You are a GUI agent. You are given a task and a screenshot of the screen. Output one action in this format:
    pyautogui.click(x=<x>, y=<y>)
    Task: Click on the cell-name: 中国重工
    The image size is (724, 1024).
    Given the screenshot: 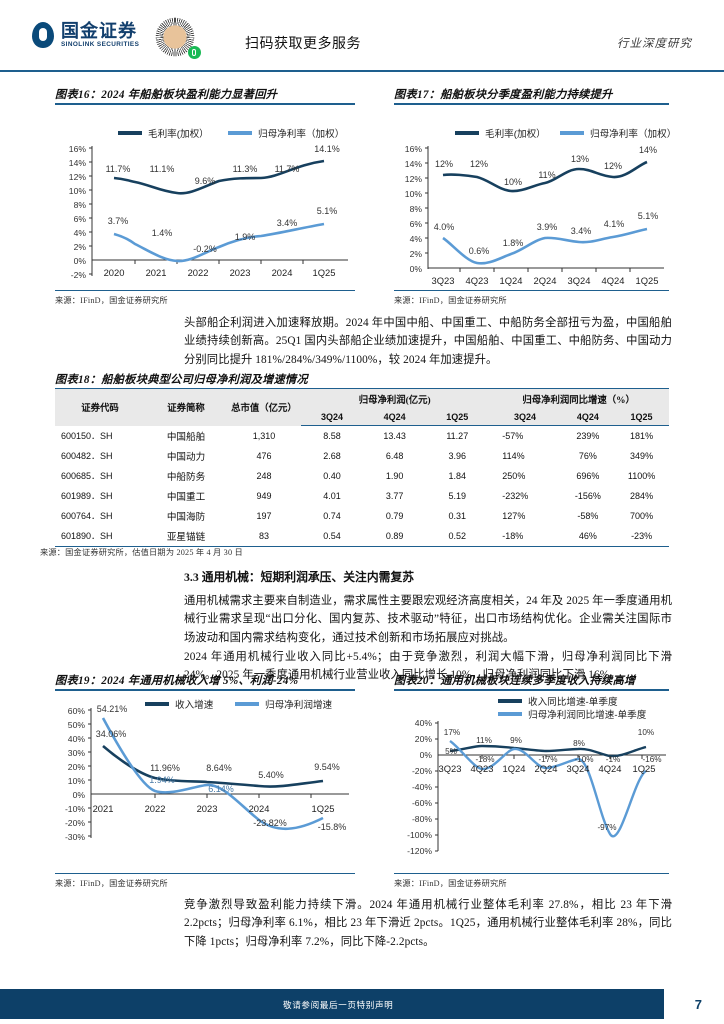 What is the action you would take?
    pyautogui.click(x=186, y=497)
    